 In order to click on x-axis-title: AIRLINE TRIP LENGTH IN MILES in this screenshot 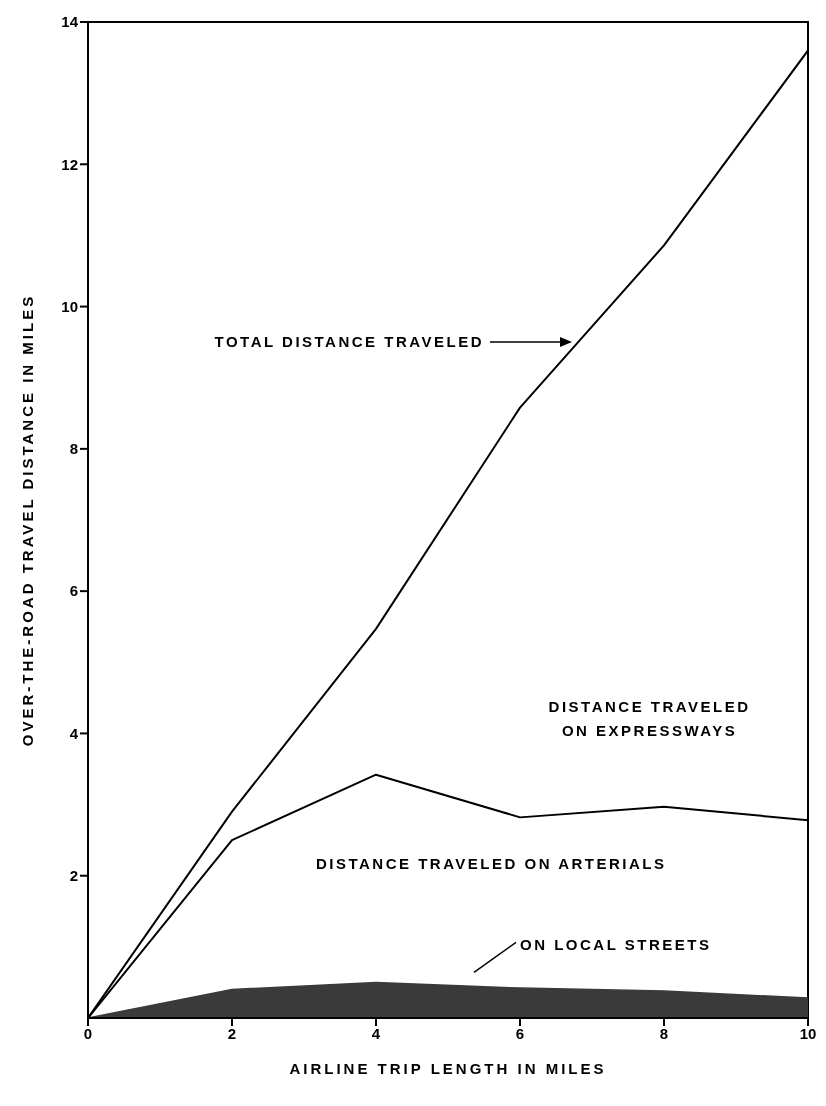, I will do `click(448, 1068)`.